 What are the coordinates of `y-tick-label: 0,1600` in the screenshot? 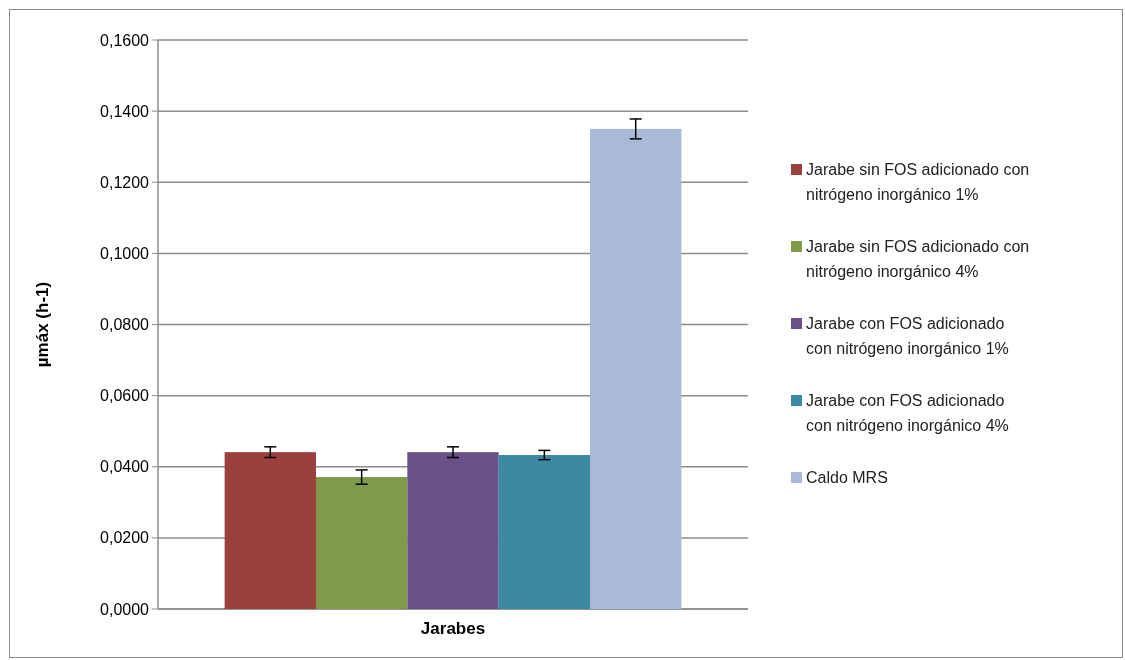 It's located at (125, 40).